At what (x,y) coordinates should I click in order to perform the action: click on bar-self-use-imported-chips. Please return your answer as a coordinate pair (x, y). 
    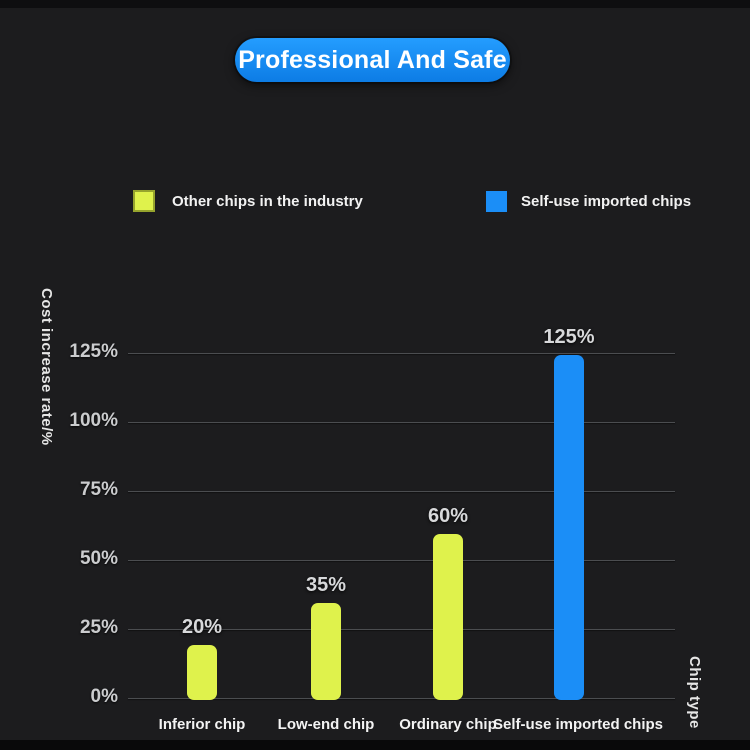
    Looking at the image, I should click on (569, 527).